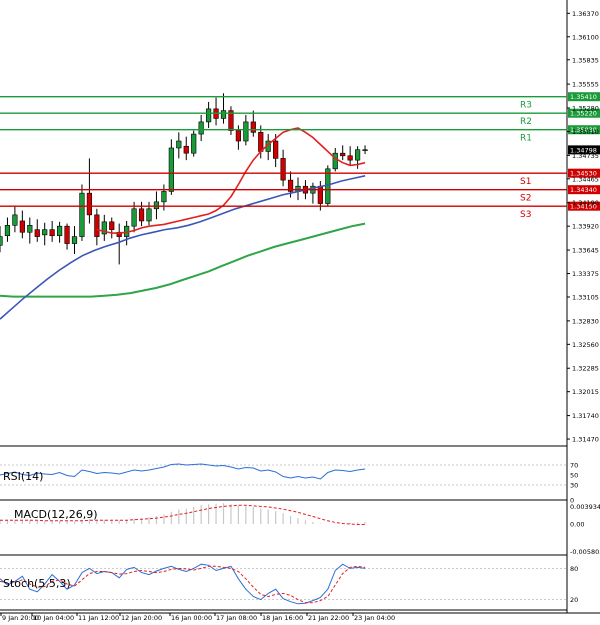  Describe the element at coordinates (585, 109) in the screenshot. I see `price-tick-label: 1.35280` at that location.